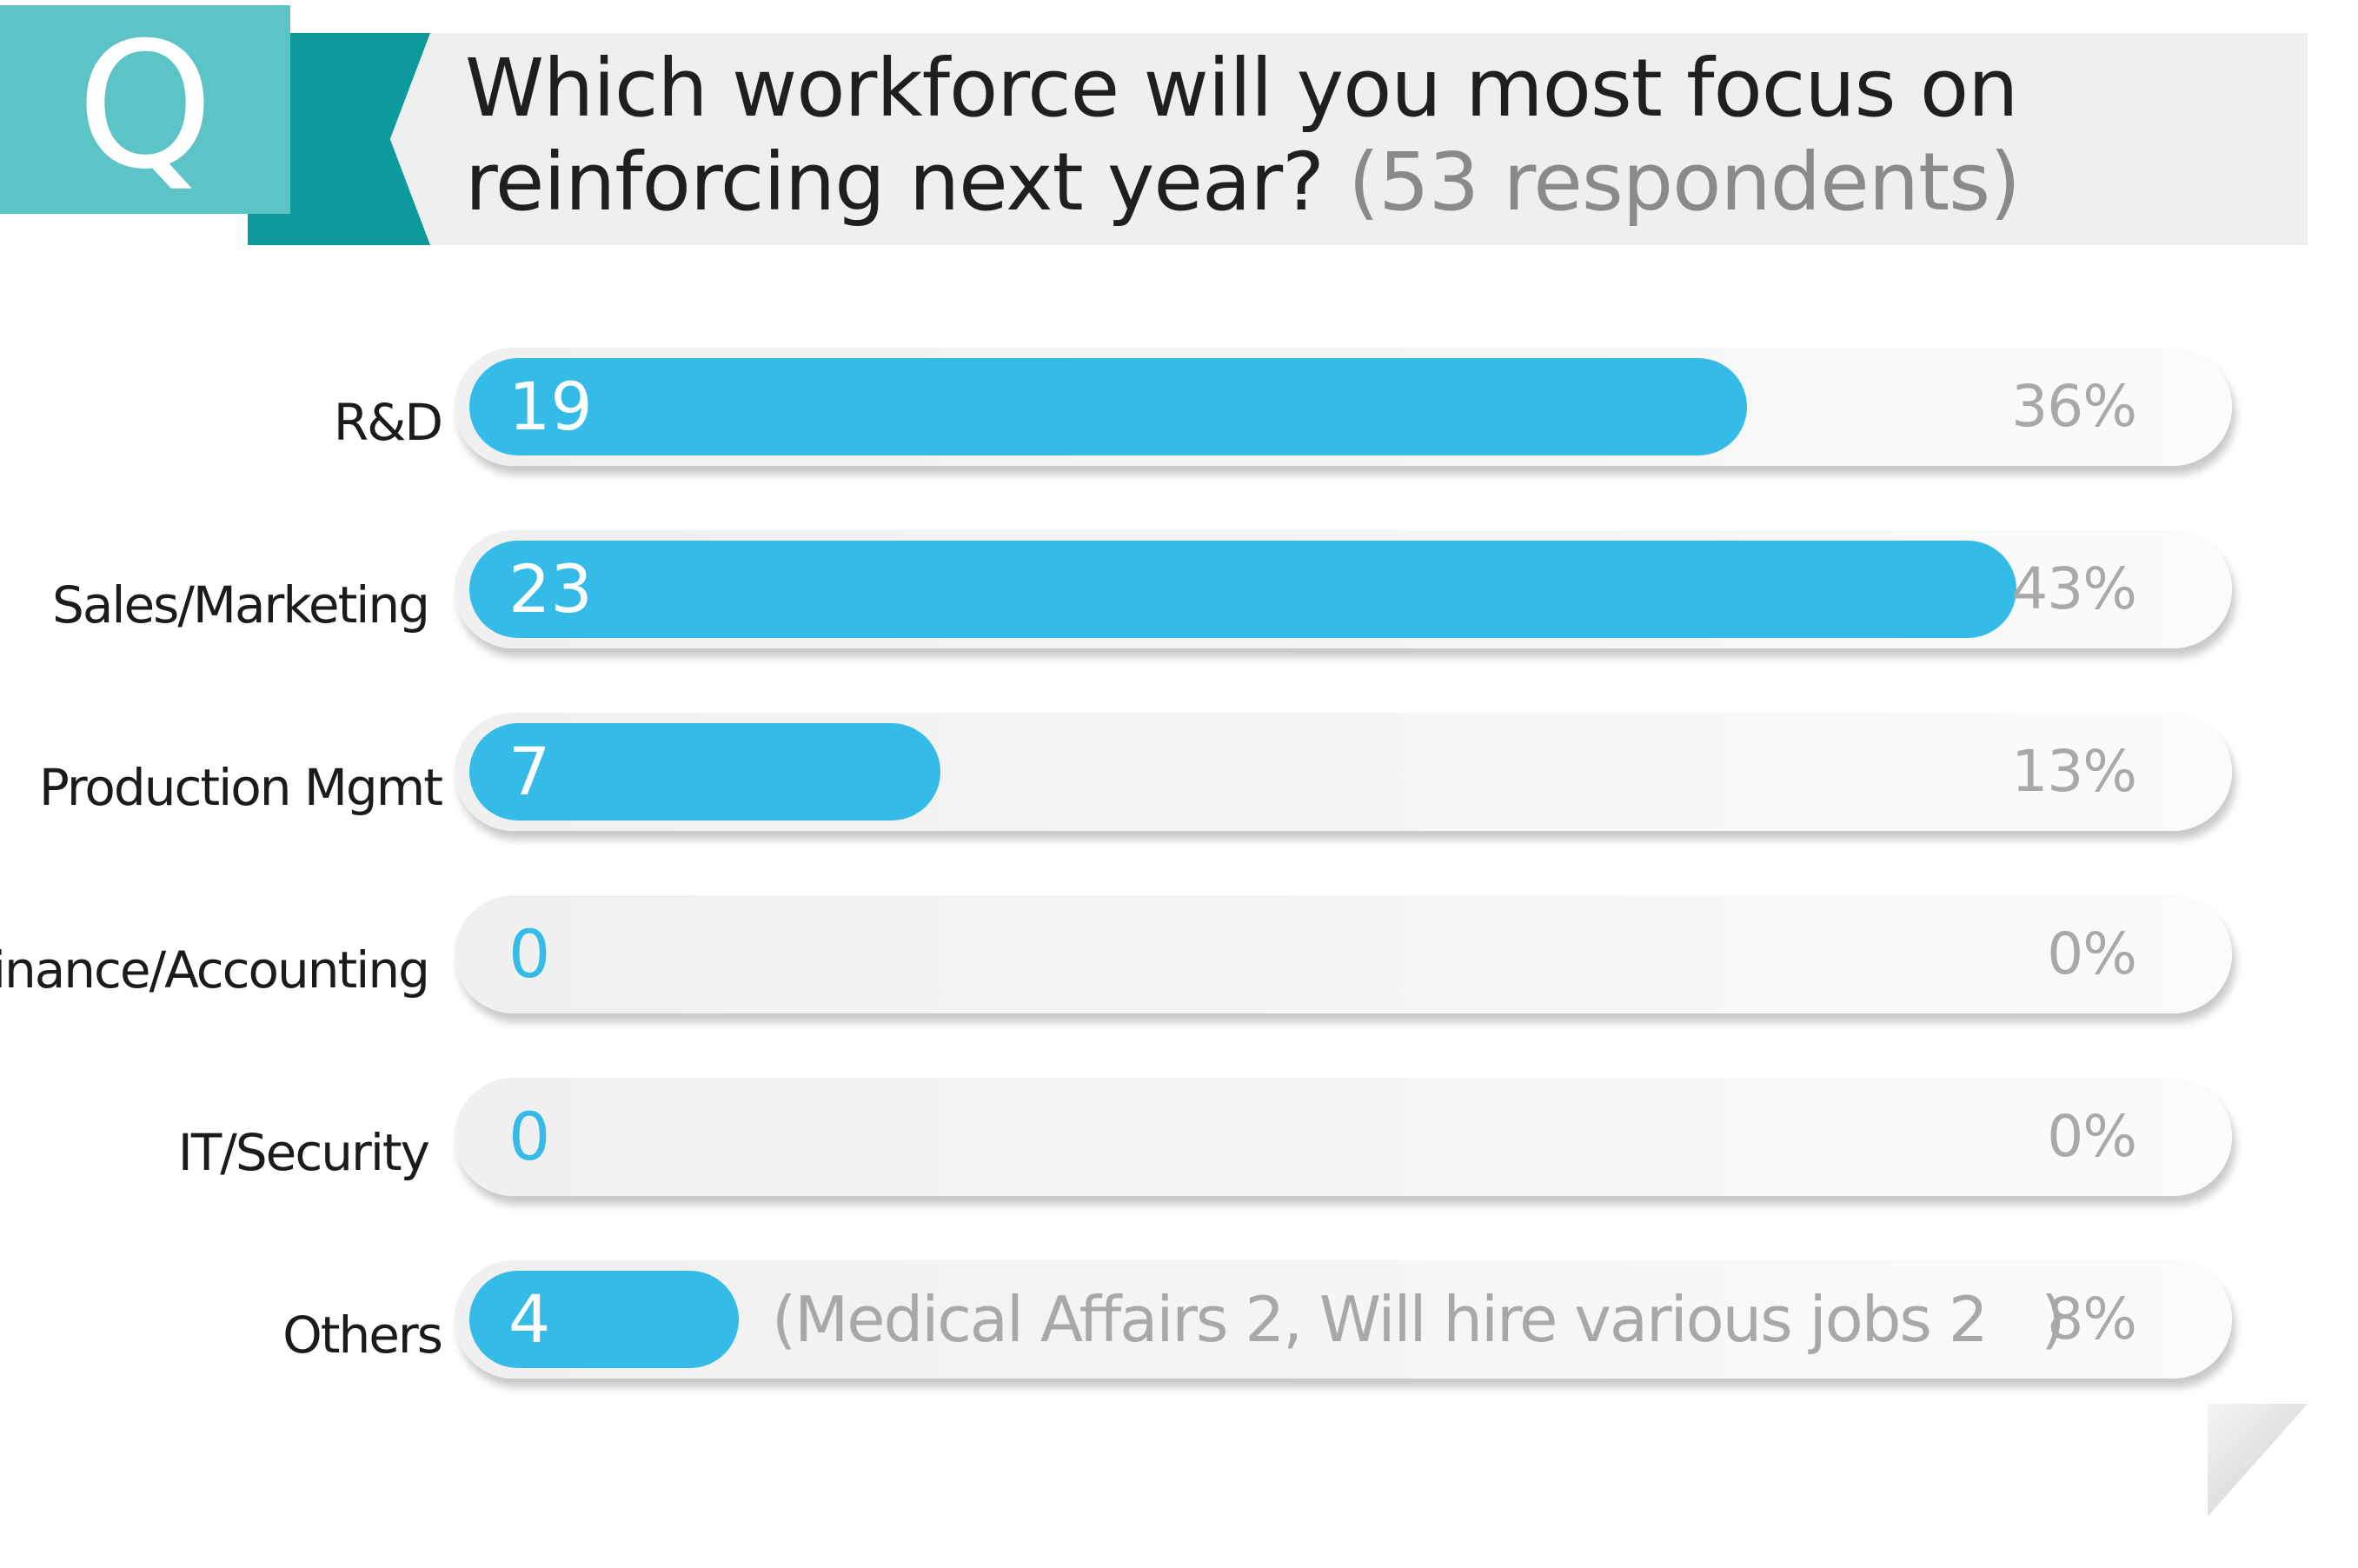 The image size is (2358, 1568). What do you see at coordinates (2074, 588) in the screenshot?
I see `percent-label: 43%` at bounding box center [2074, 588].